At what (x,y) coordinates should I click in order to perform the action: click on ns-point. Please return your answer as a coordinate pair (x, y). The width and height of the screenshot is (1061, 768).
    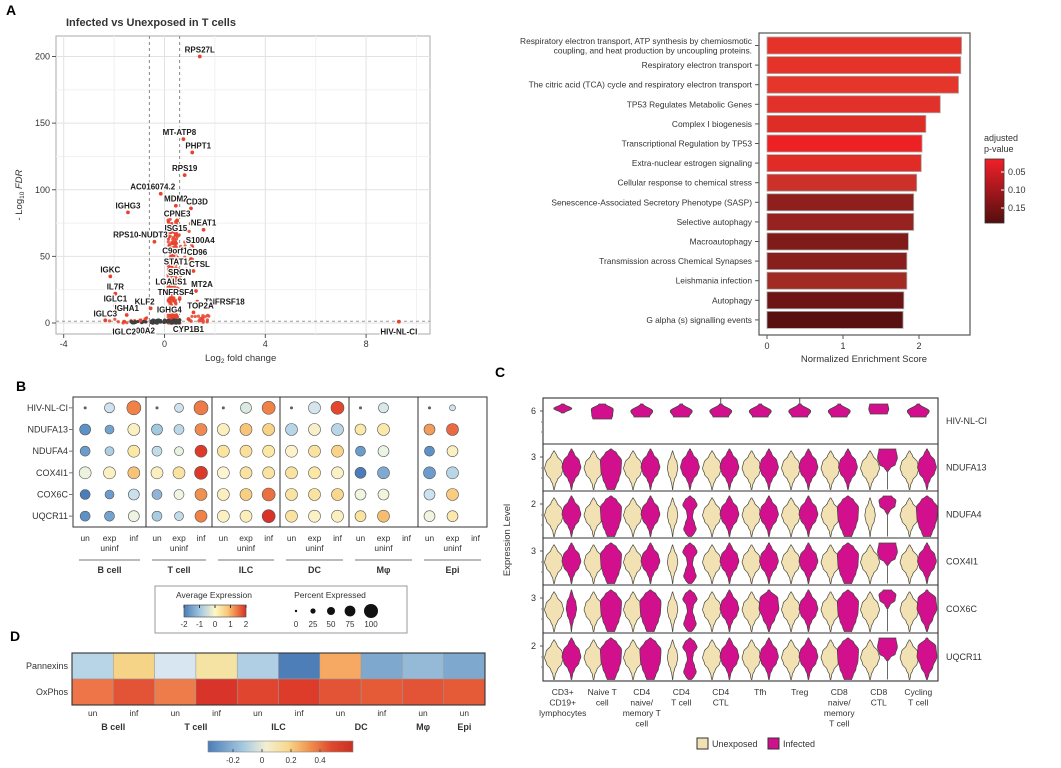
    Looking at the image, I should click on (131, 322).